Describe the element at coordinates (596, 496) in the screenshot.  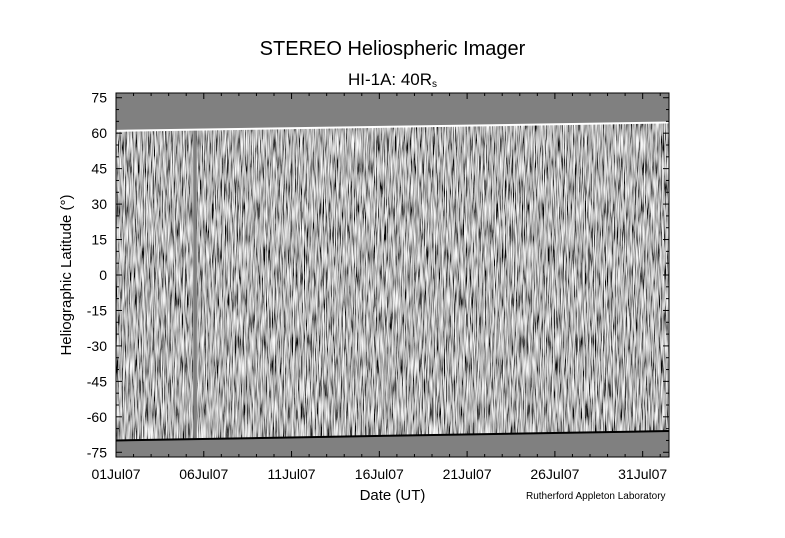
I see `credit-label: Rutherford Appleton Laboratory` at that location.